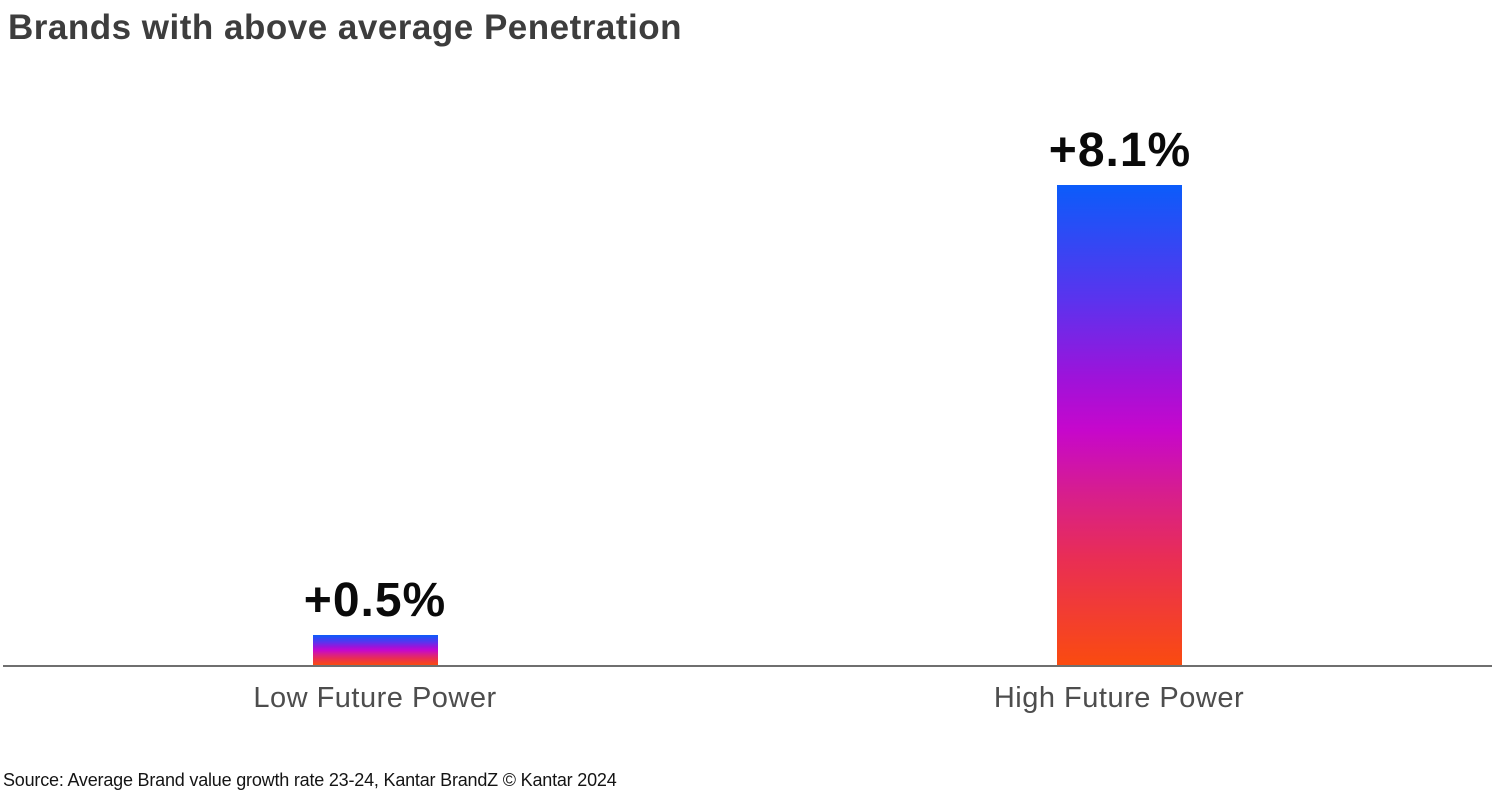 The image size is (1500, 800). What do you see at coordinates (345, 27) in the screenshot?
I see `chart-title: Brands with above average Penetration` at bounding box center [345, 27].